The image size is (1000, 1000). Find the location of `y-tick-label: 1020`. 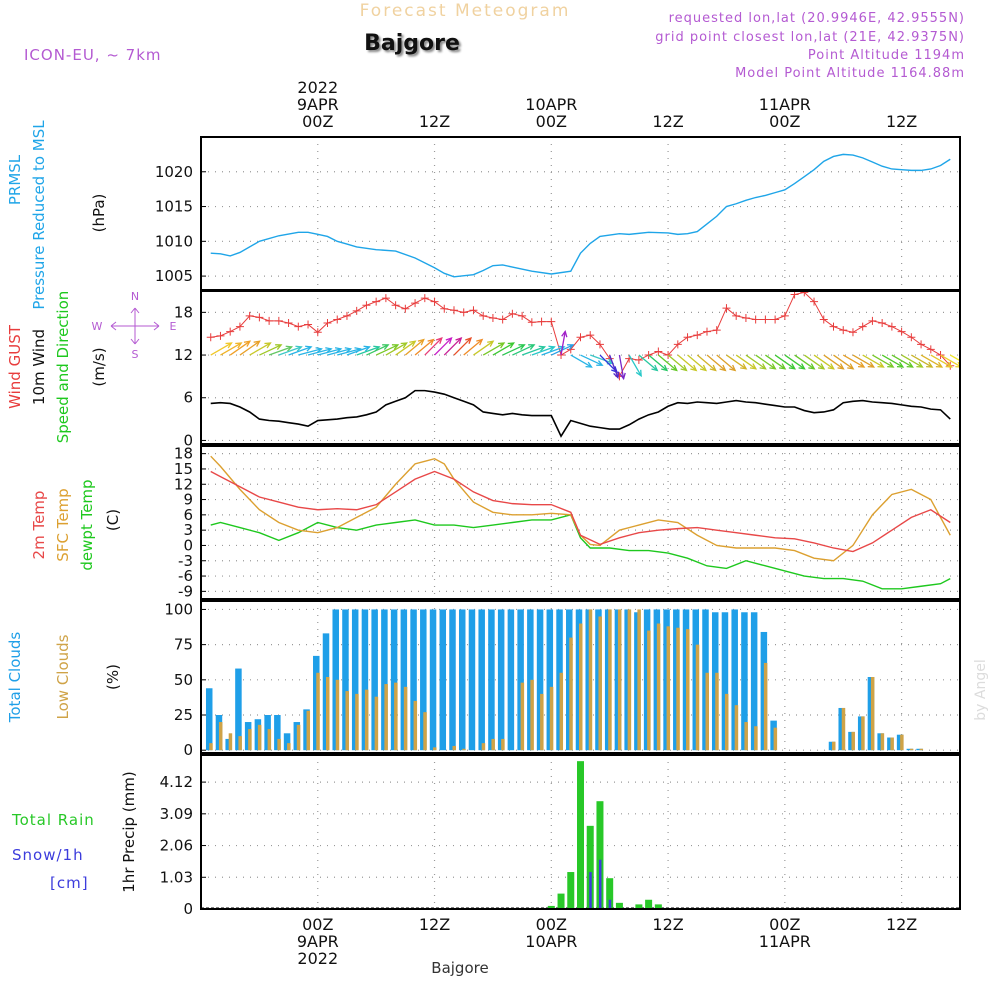

y-tick-label: 1020 is located at coordinates (174, 172).